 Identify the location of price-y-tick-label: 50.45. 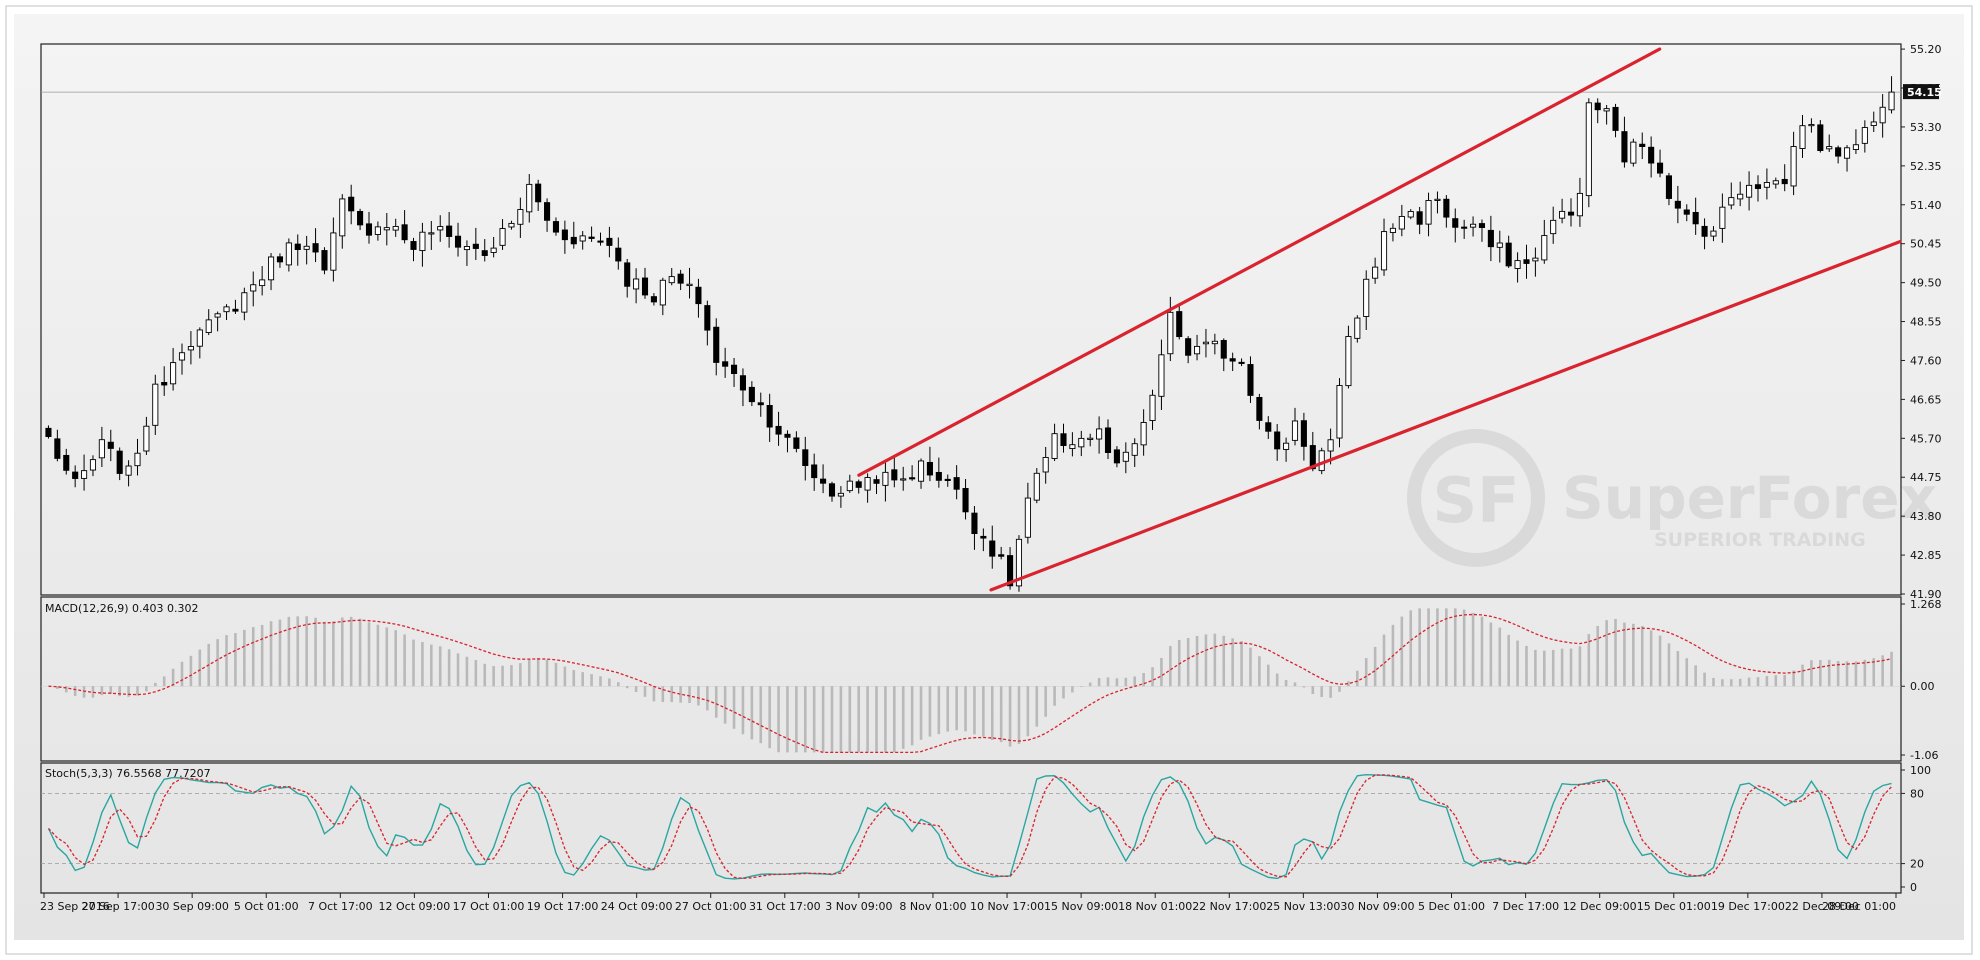
(1926, 244).